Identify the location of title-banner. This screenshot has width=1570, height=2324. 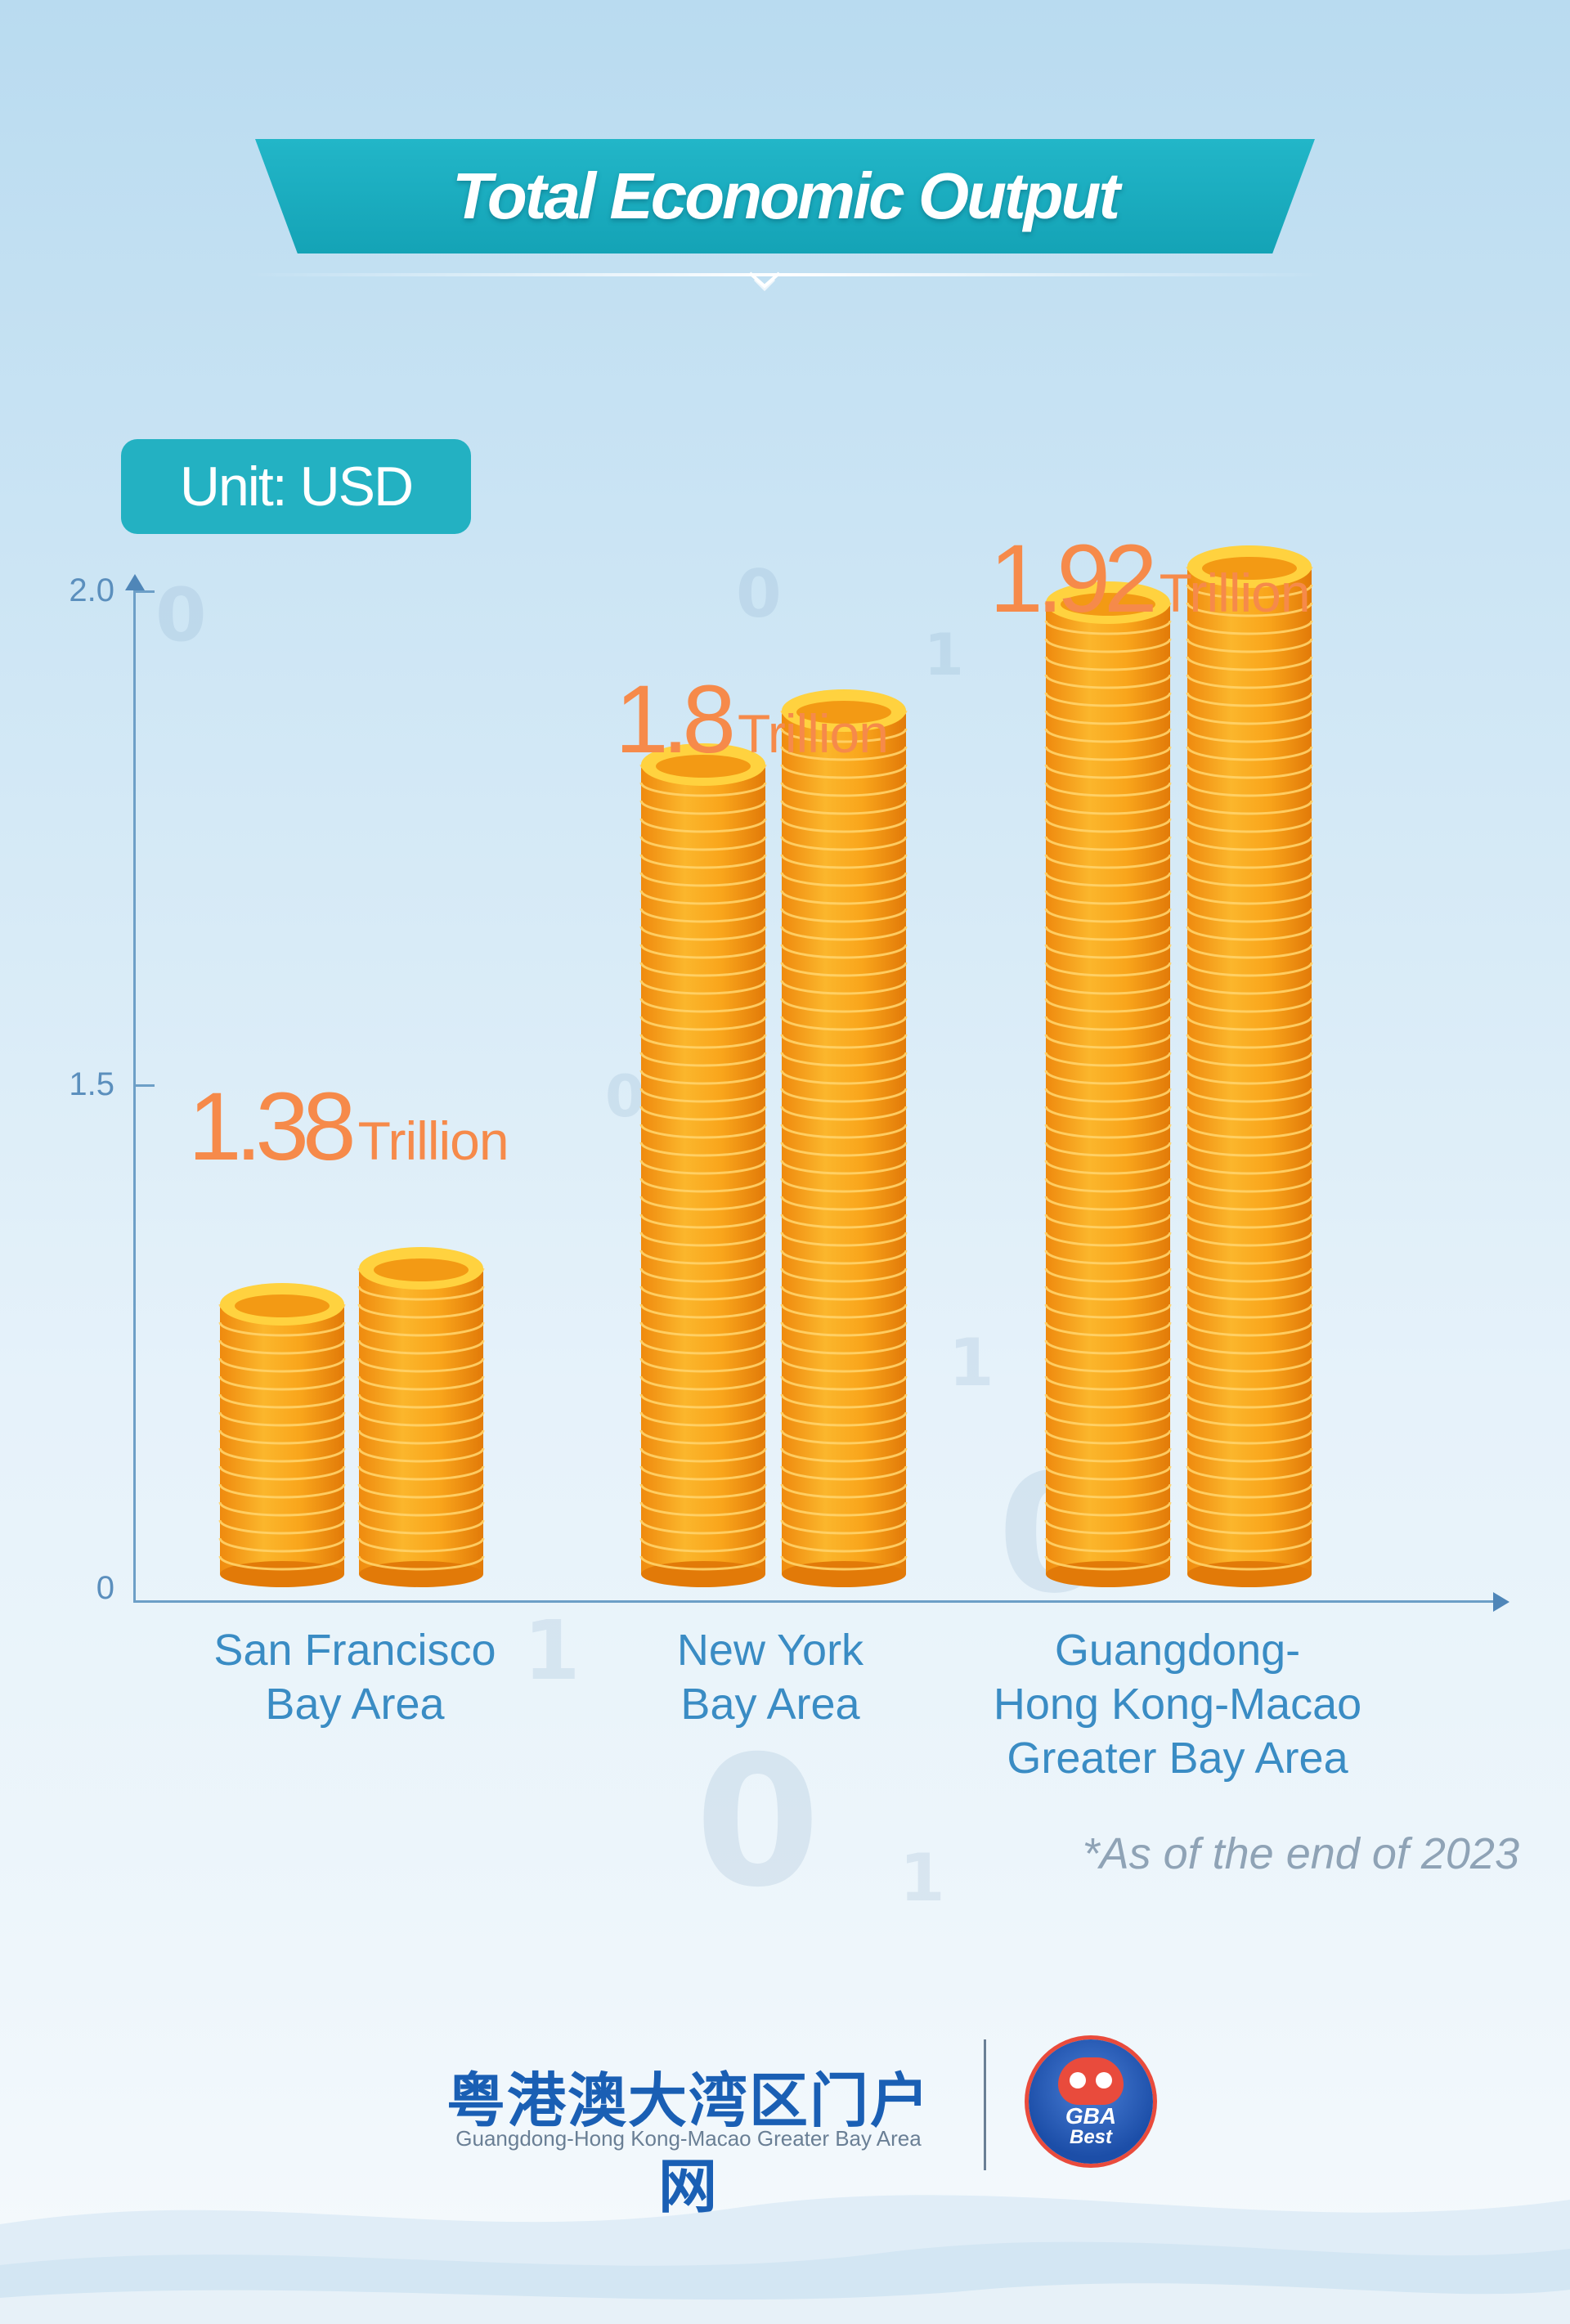
(785, 196).